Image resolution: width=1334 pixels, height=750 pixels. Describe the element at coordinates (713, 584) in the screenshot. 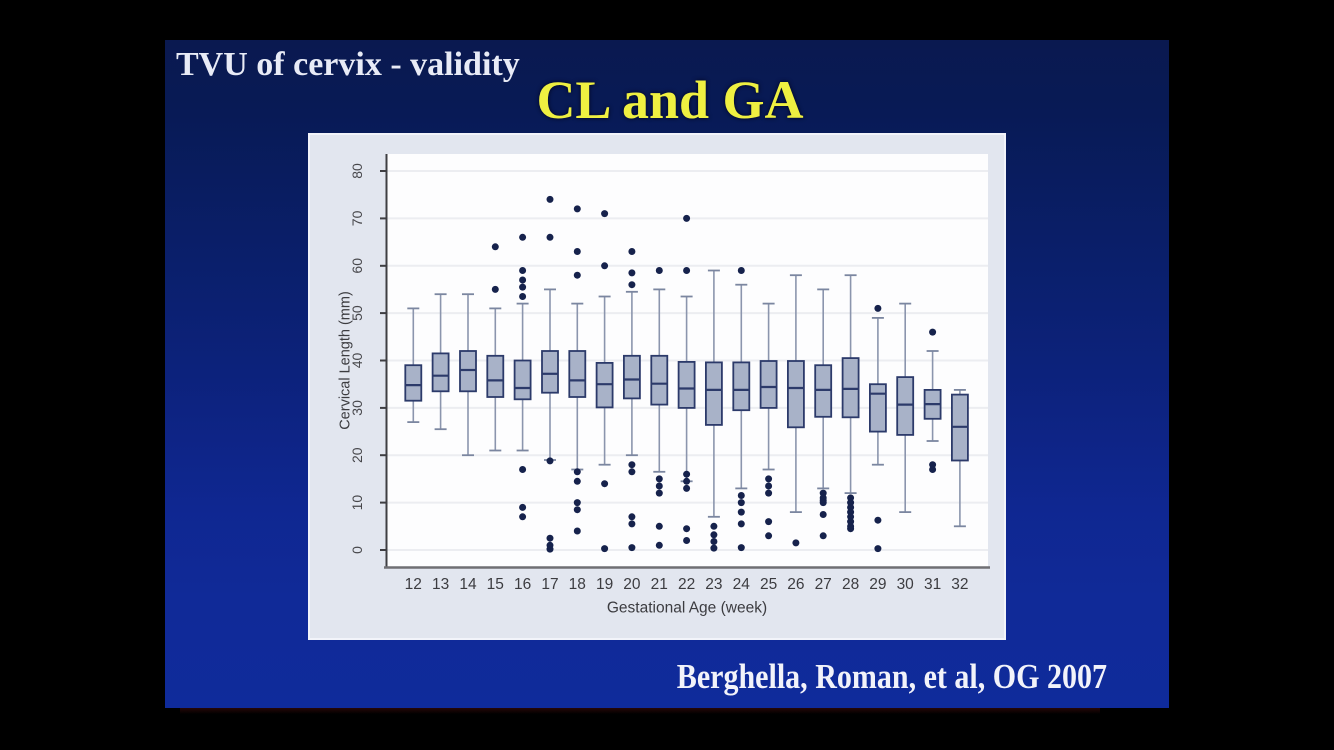

I see `svg-text: 23` at that location.